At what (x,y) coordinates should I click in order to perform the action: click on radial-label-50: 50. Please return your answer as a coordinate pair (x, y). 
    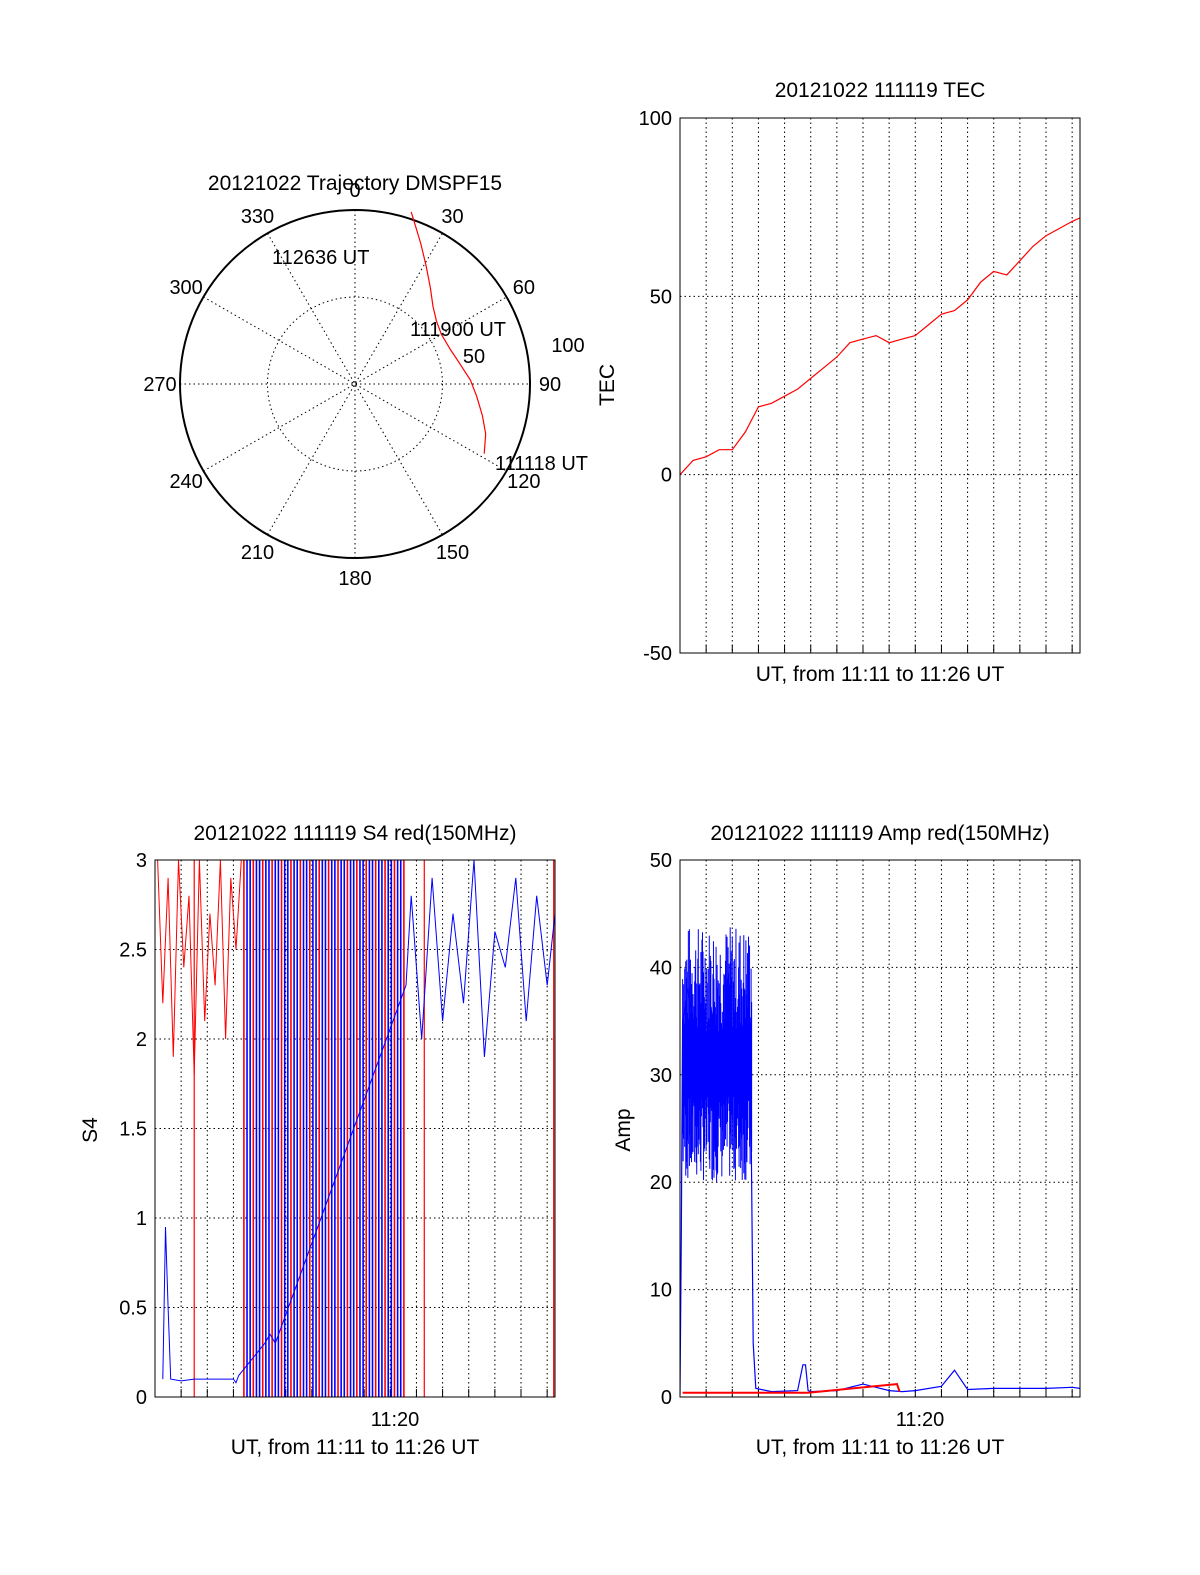
    Looking at the image, I should click on (474, 357).